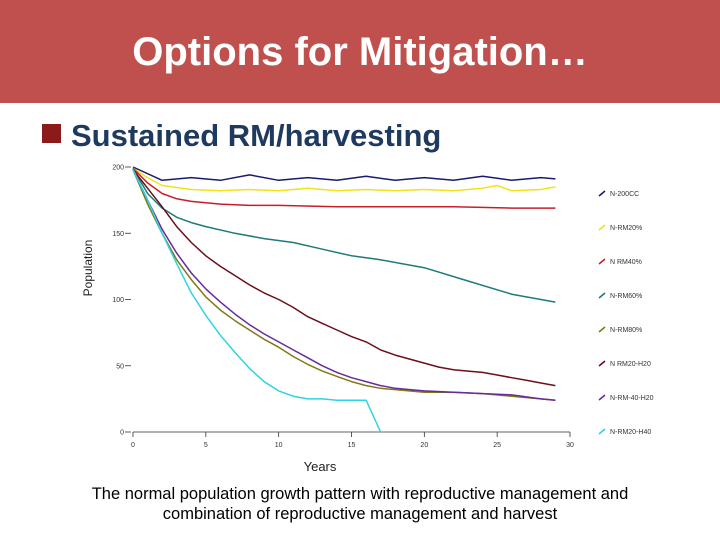  What do you see at coordinates (51, 133) in the screenshot?
I see `bullet-square-icon` at bounding box center [51, 133].